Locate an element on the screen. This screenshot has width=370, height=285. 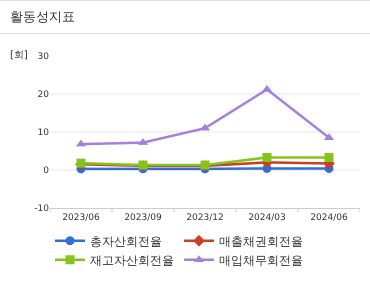
y-tick-label: 20 is located at coordinates (44, 95).